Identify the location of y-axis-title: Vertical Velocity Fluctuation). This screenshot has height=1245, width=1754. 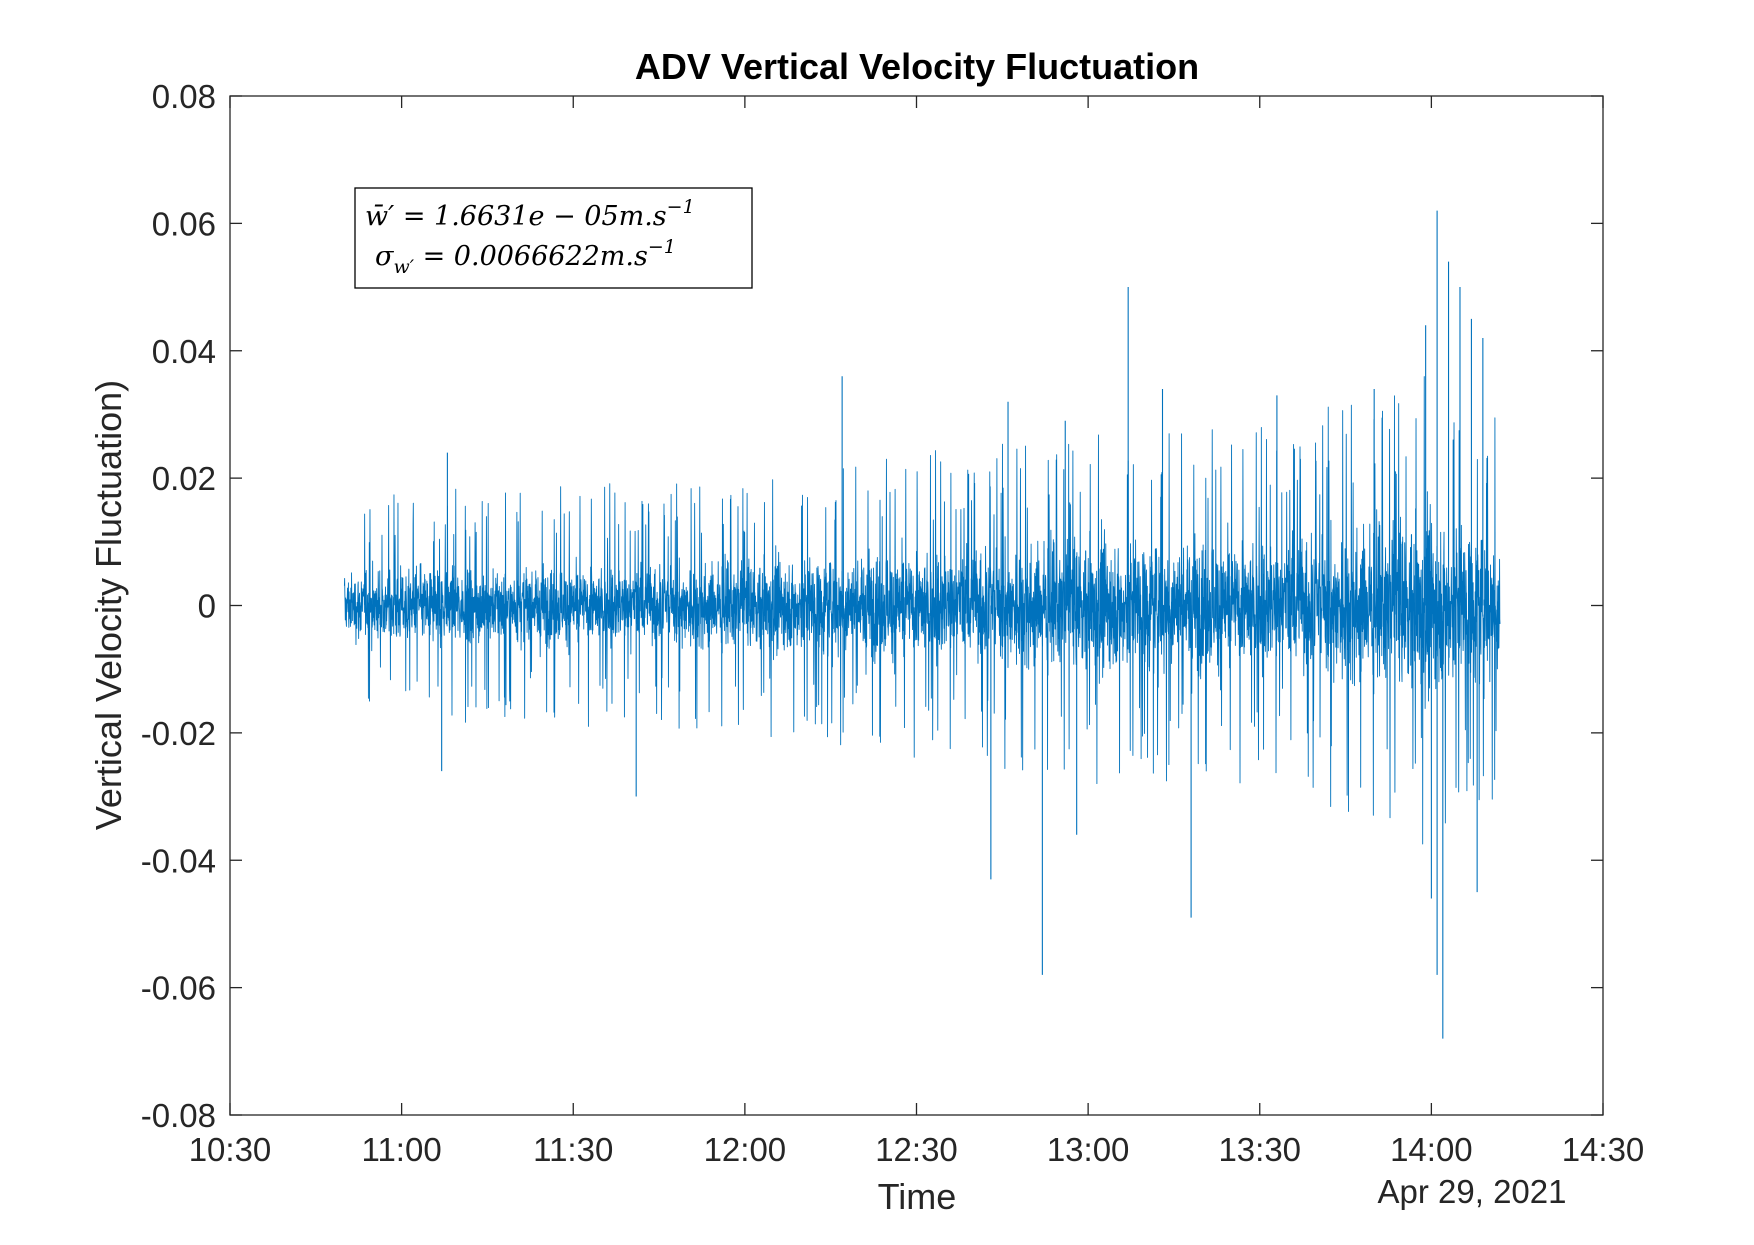
(108, 605).